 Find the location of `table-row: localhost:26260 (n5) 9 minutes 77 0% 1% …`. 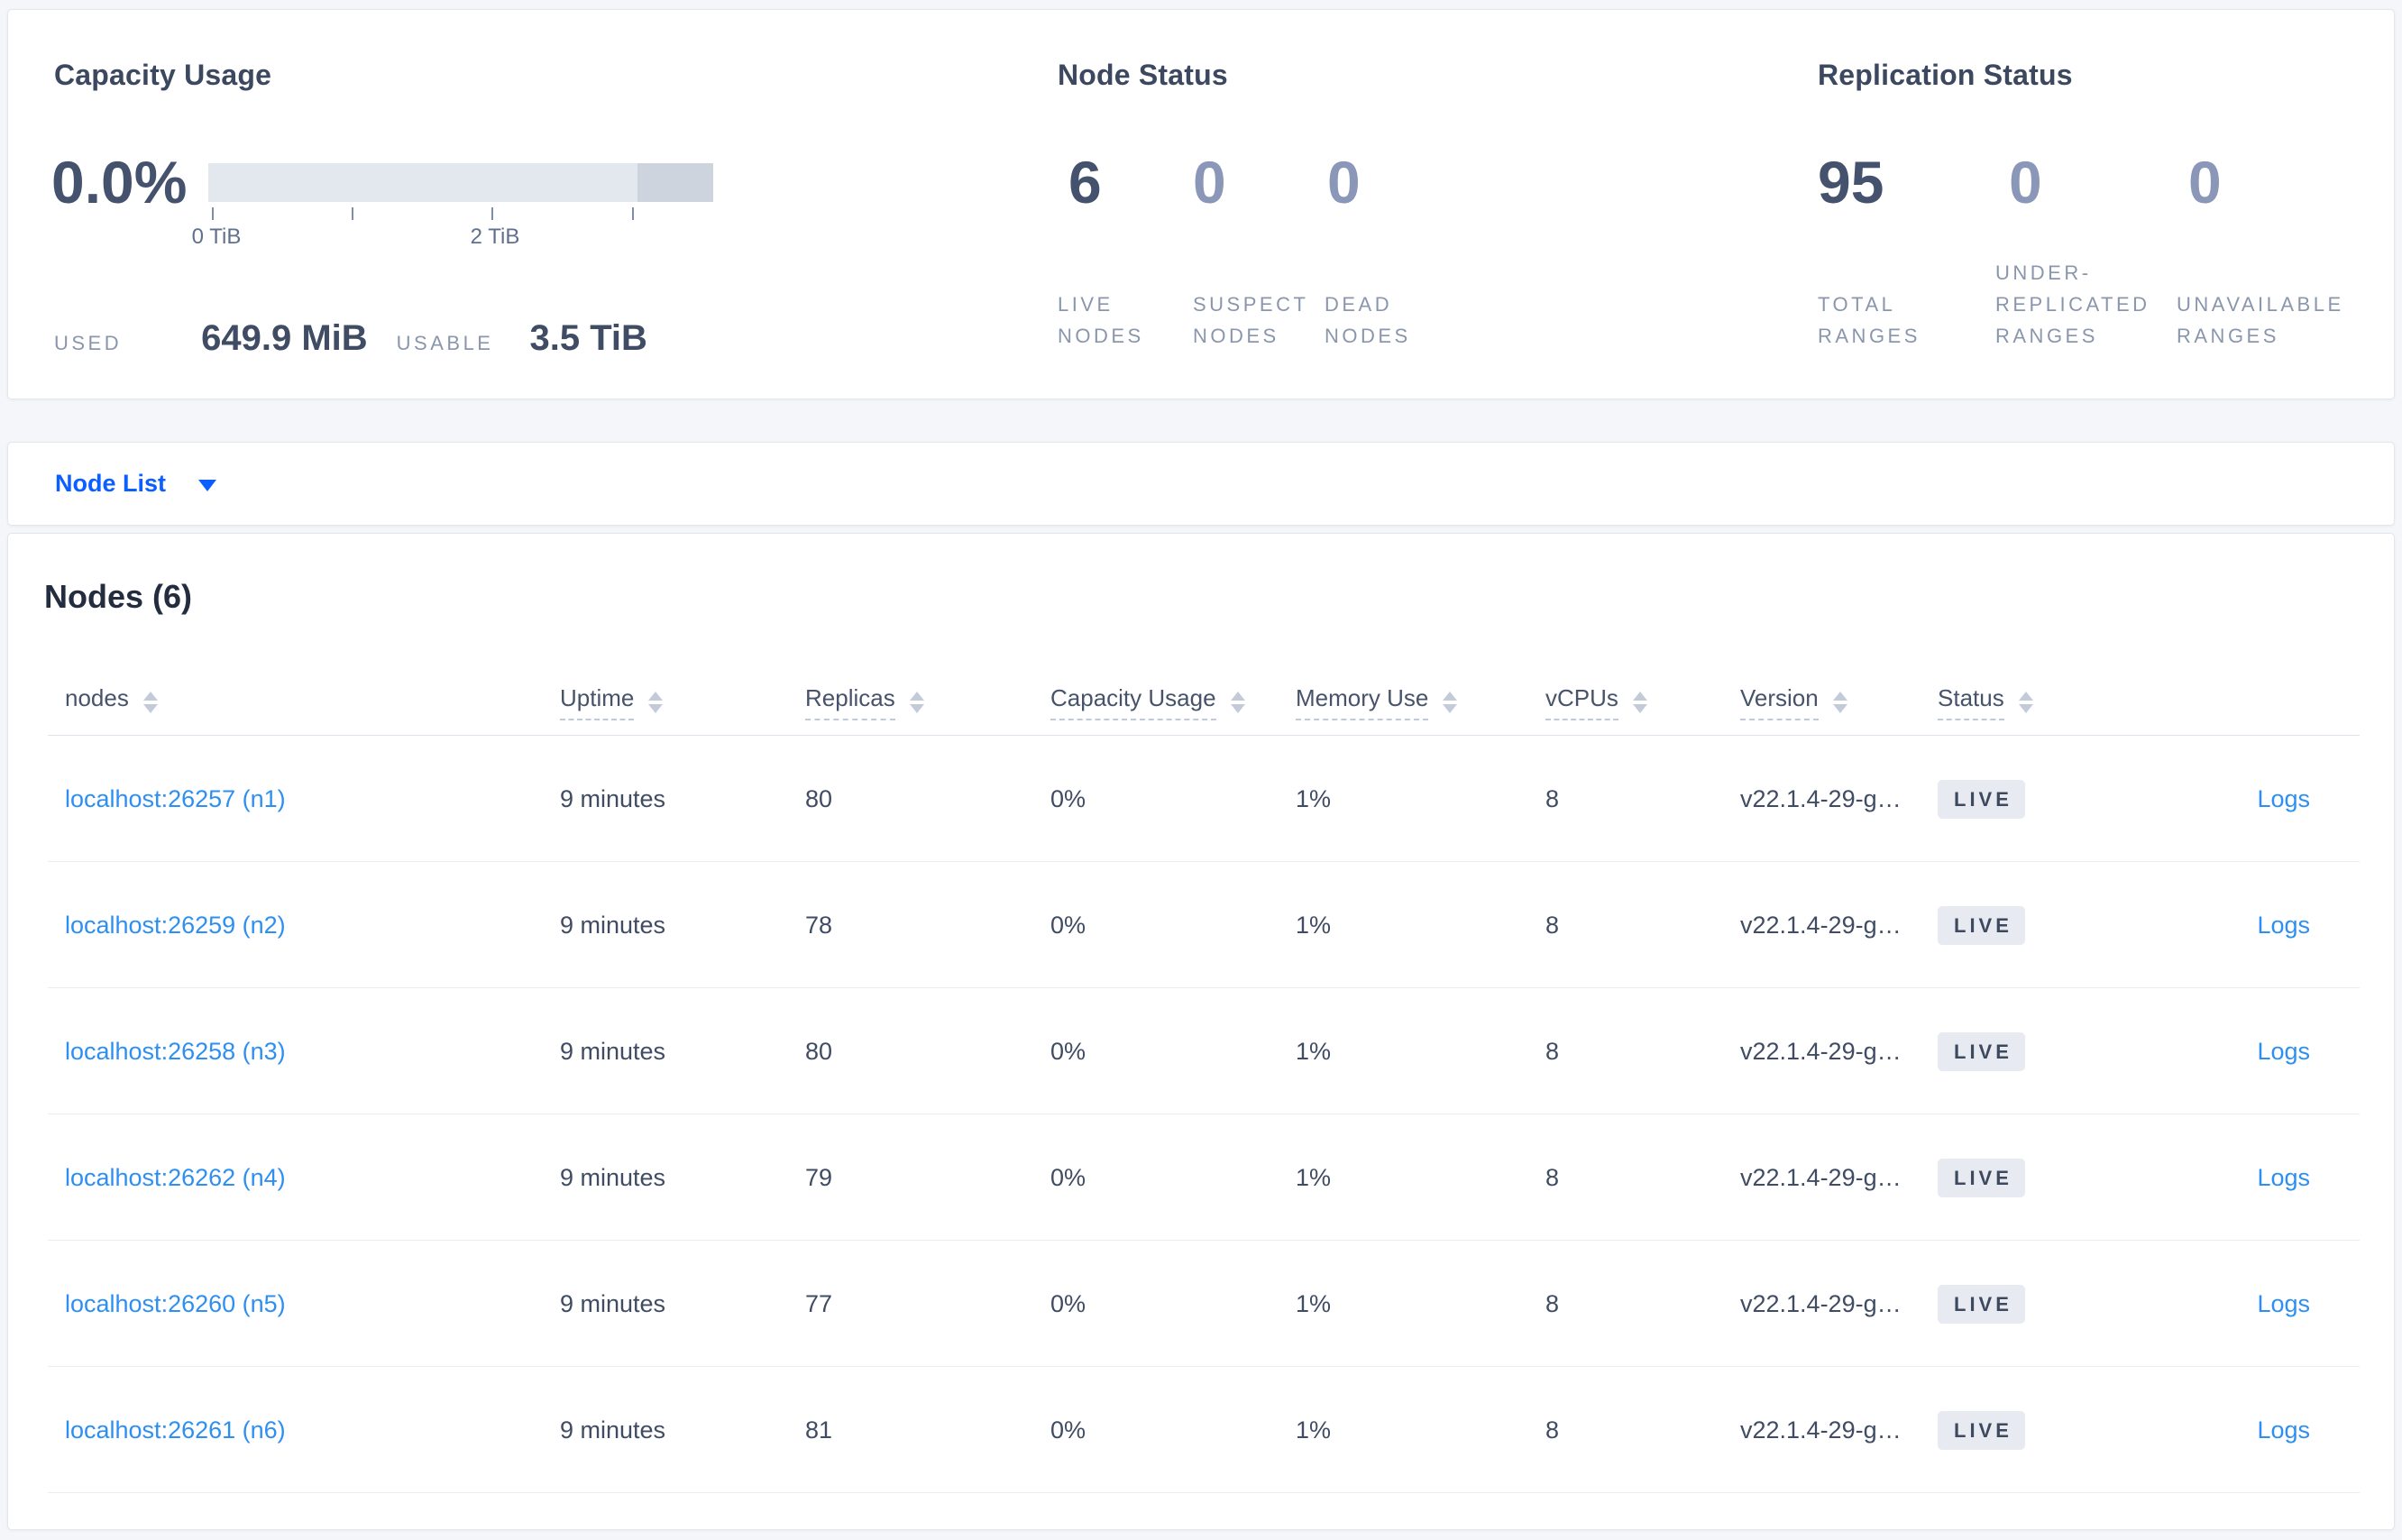

table-row: localhost:26260 (n5) 9 minutes 77 0% 1% … is located at coordinates (1201, 1304).